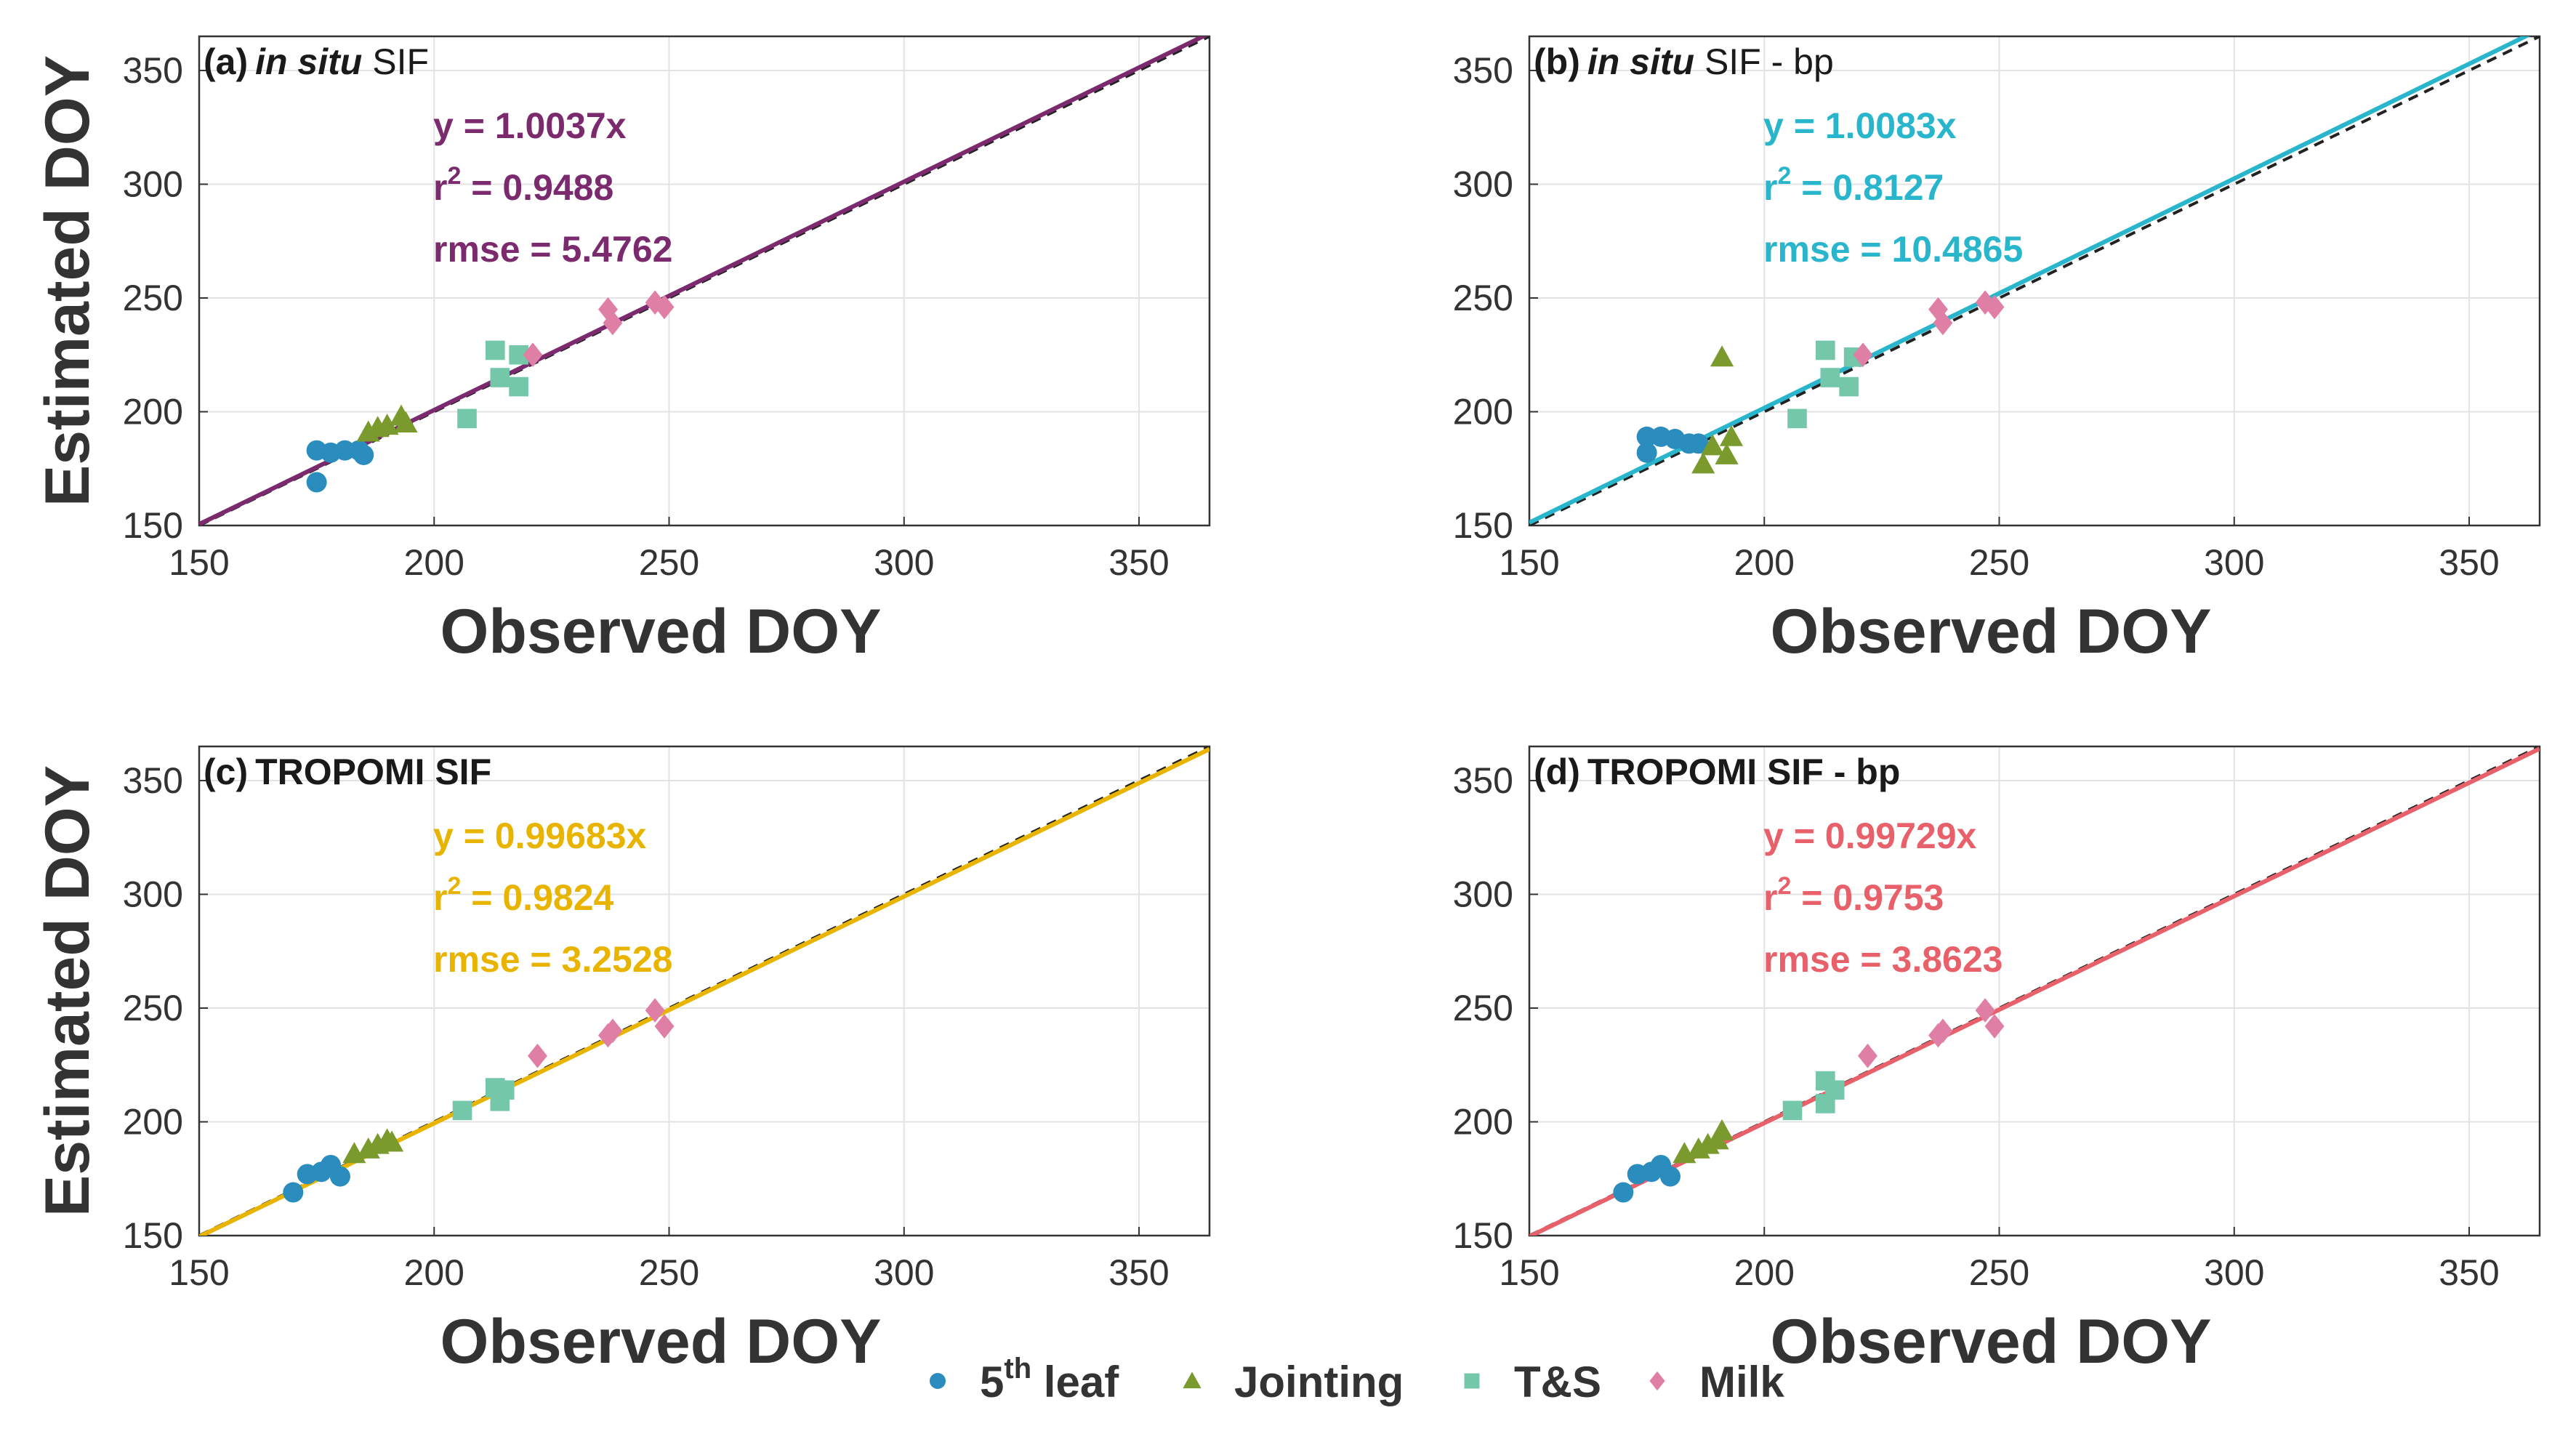 Image resolution: width=2576 pixels, height=1442 pixels. I want to click on r-value: = 0.9824, so click(537, 897).